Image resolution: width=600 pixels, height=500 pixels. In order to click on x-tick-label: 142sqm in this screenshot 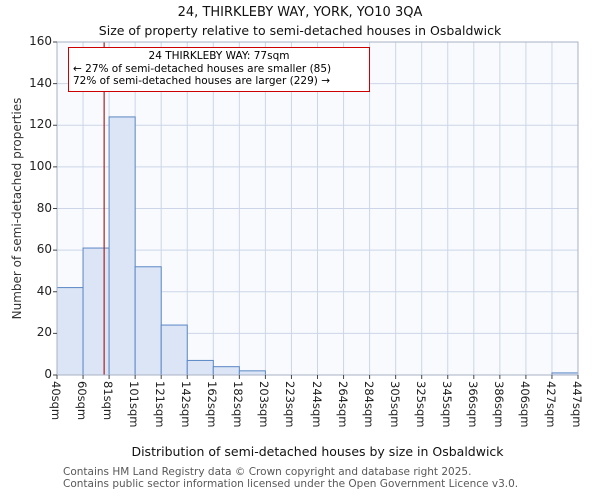, I will do `click(186, 404)`.